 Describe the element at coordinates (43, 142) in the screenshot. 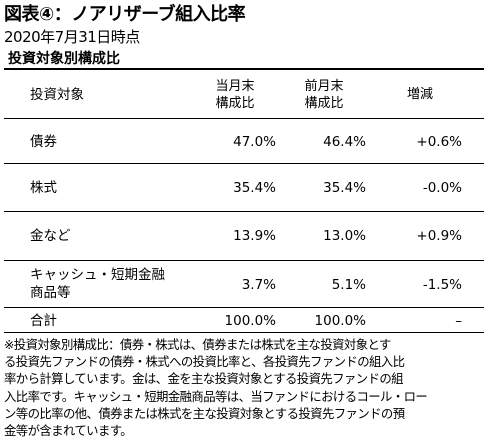

I see `row-category: 債券` at that location.